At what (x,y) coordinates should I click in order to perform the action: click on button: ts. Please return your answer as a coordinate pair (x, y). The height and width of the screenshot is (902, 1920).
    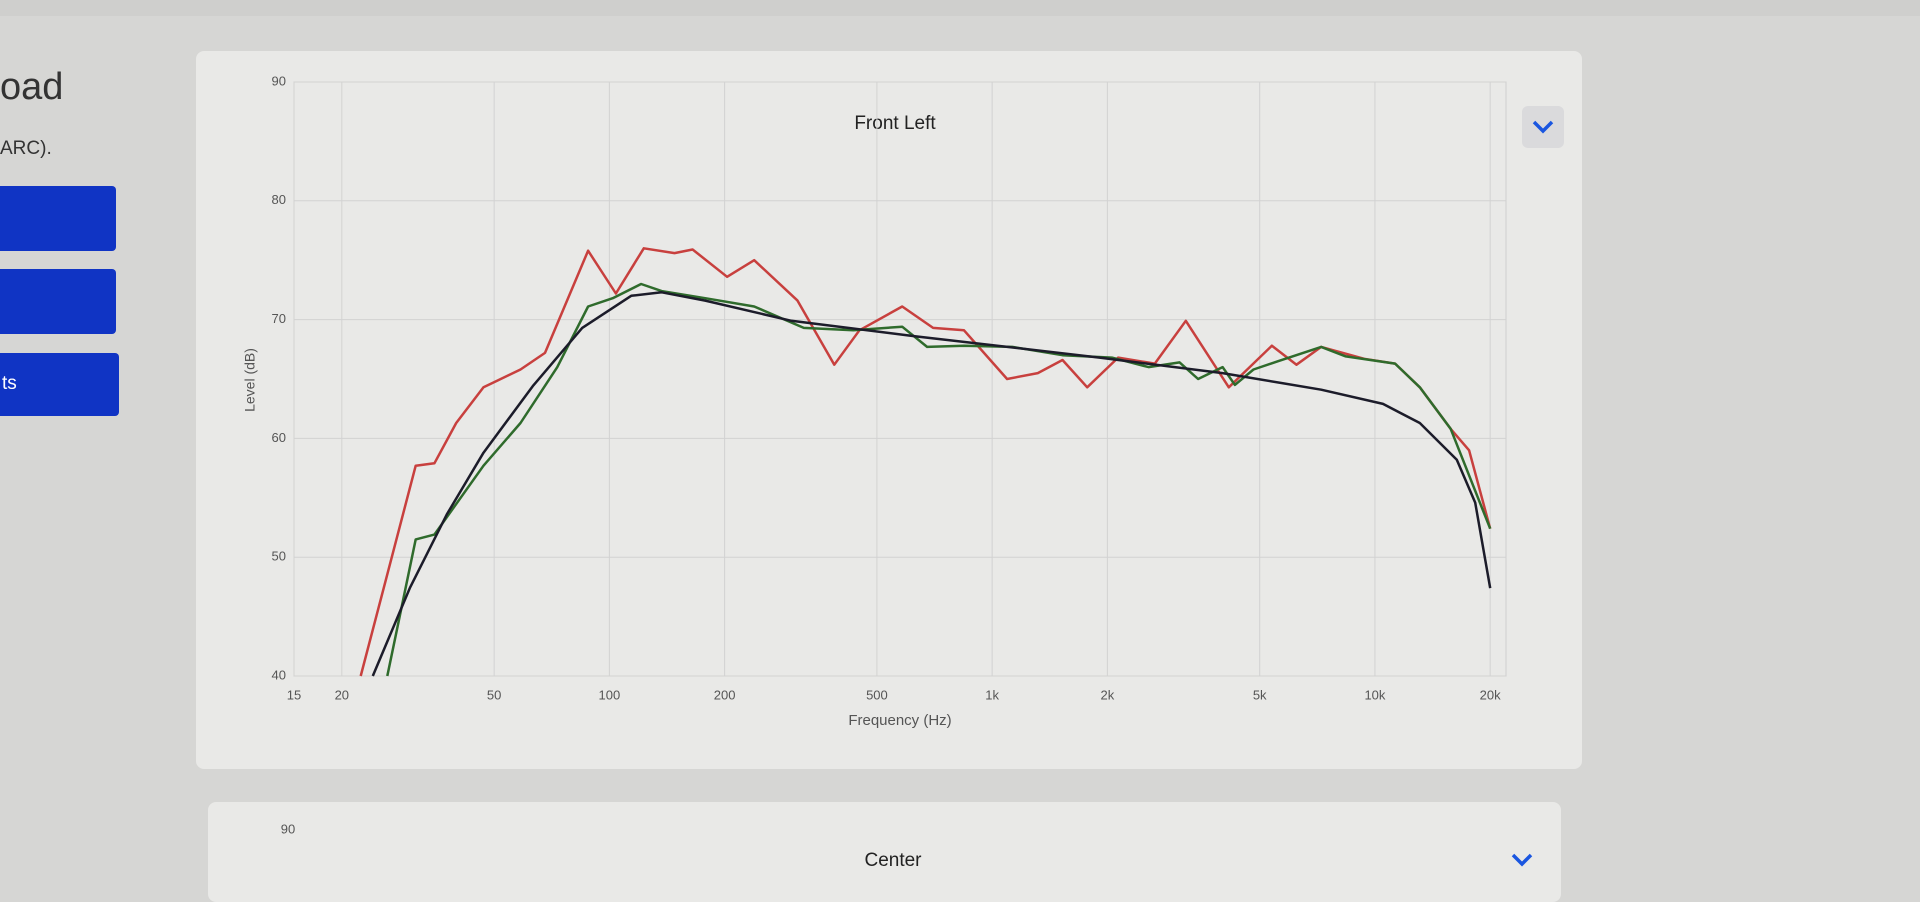
    Looking at the image, I should click on (59, 384).